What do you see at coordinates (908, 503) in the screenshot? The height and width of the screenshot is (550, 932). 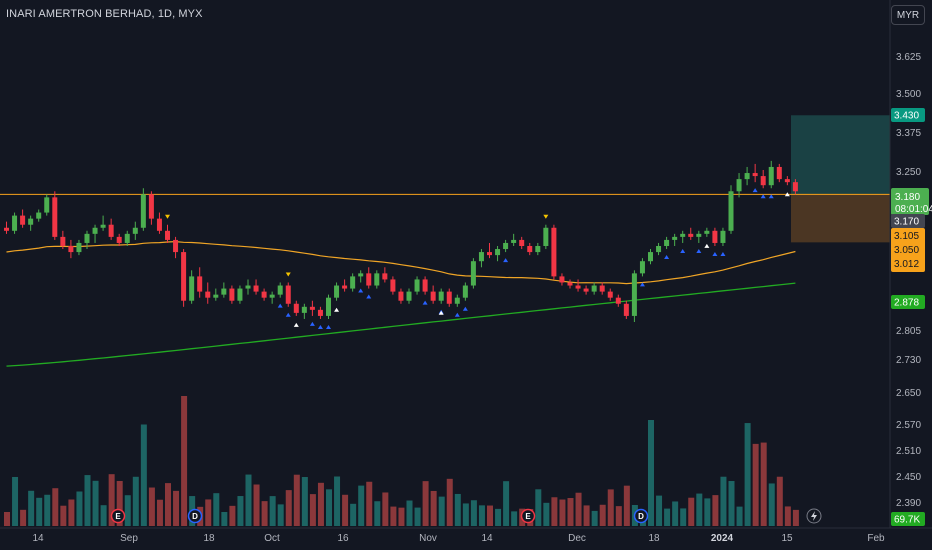 I see `y-tick-label: 2.390` at bounding box center [908, 503].